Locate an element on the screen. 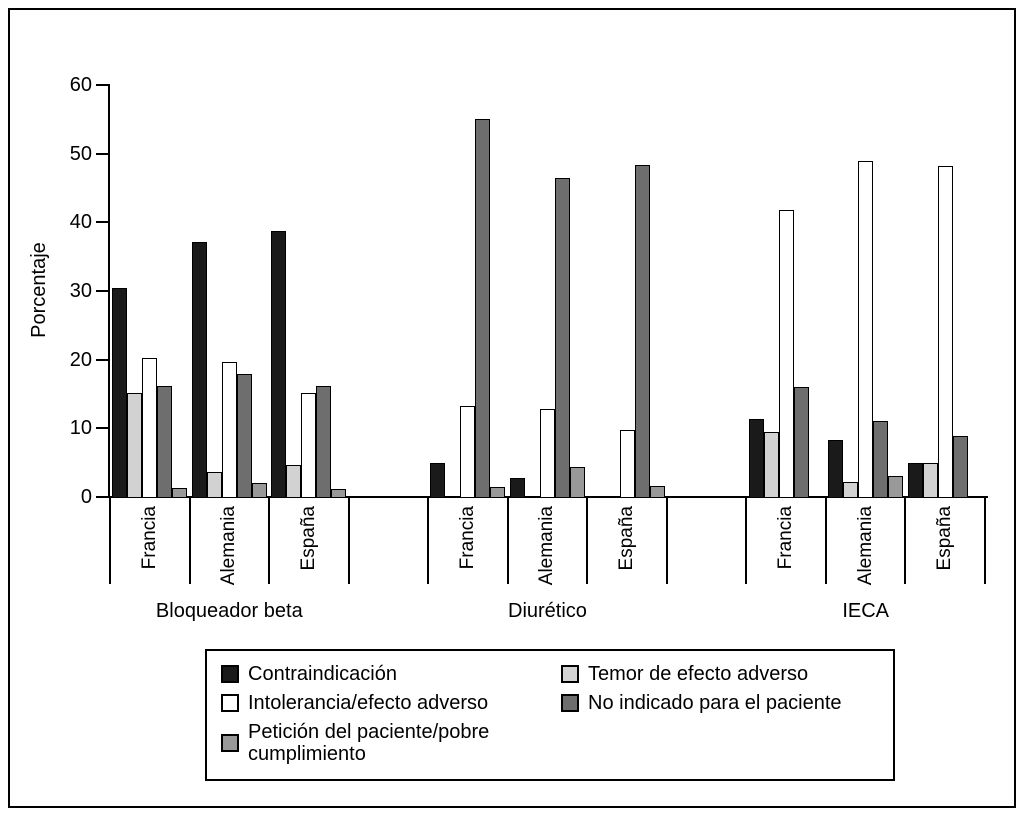 Image resolution: width=1024 pixels, height=816 pixels. legend-item: No indicado para el paciente is located at coordinates (720, 703).